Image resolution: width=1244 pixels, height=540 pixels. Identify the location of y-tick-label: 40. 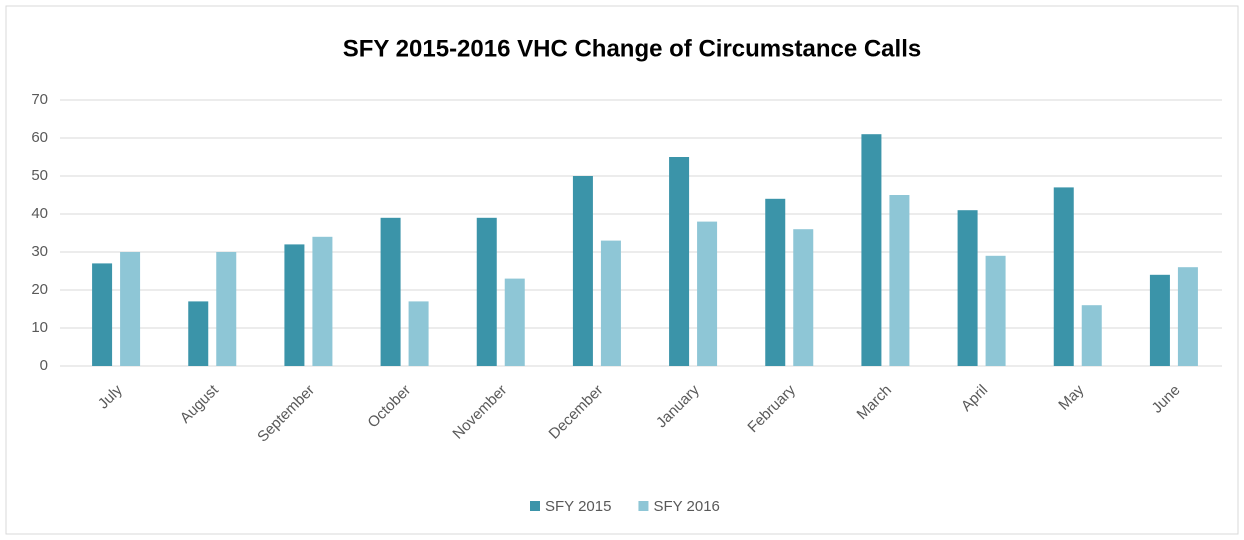
(39, 213).